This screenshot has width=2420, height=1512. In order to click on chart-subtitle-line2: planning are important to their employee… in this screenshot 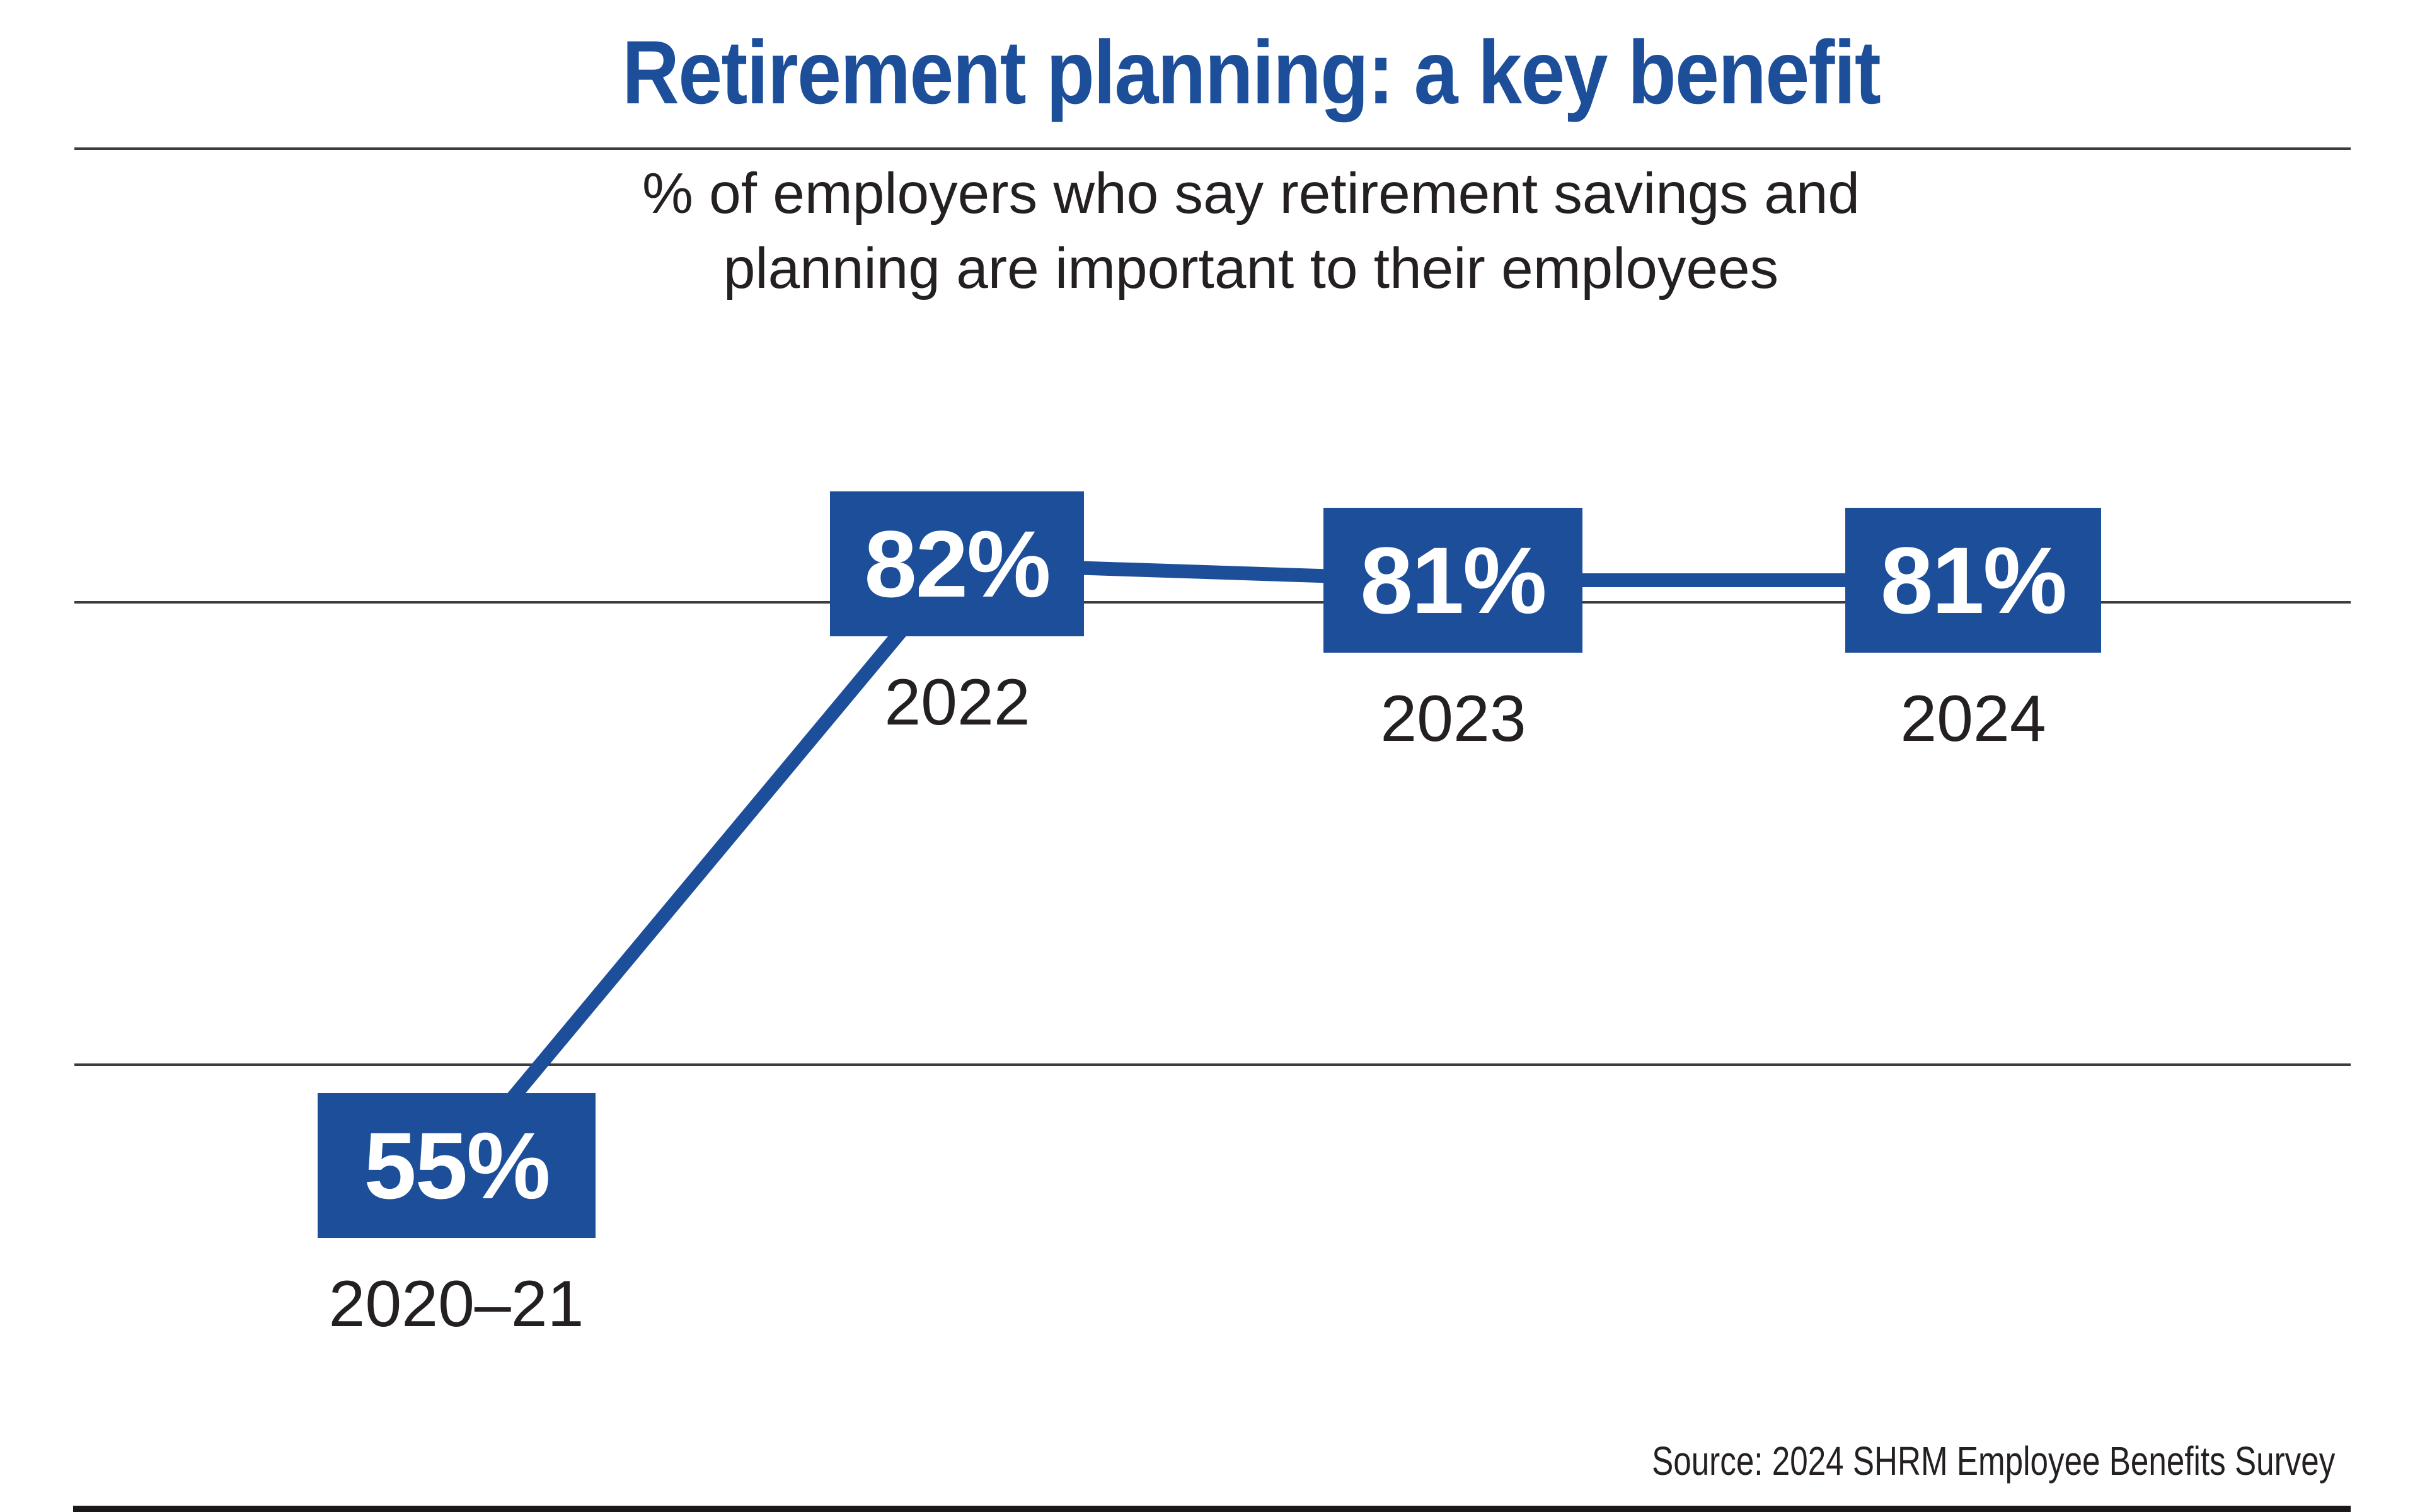, I will do `click(1251, 269)`.